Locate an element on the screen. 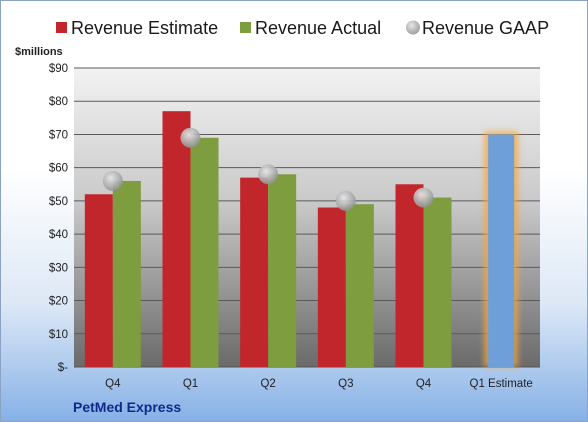 Image resolution: width=588 pixels, height=422 pixels. x-tick-label: Q2 is located at coordinates (267, 384).